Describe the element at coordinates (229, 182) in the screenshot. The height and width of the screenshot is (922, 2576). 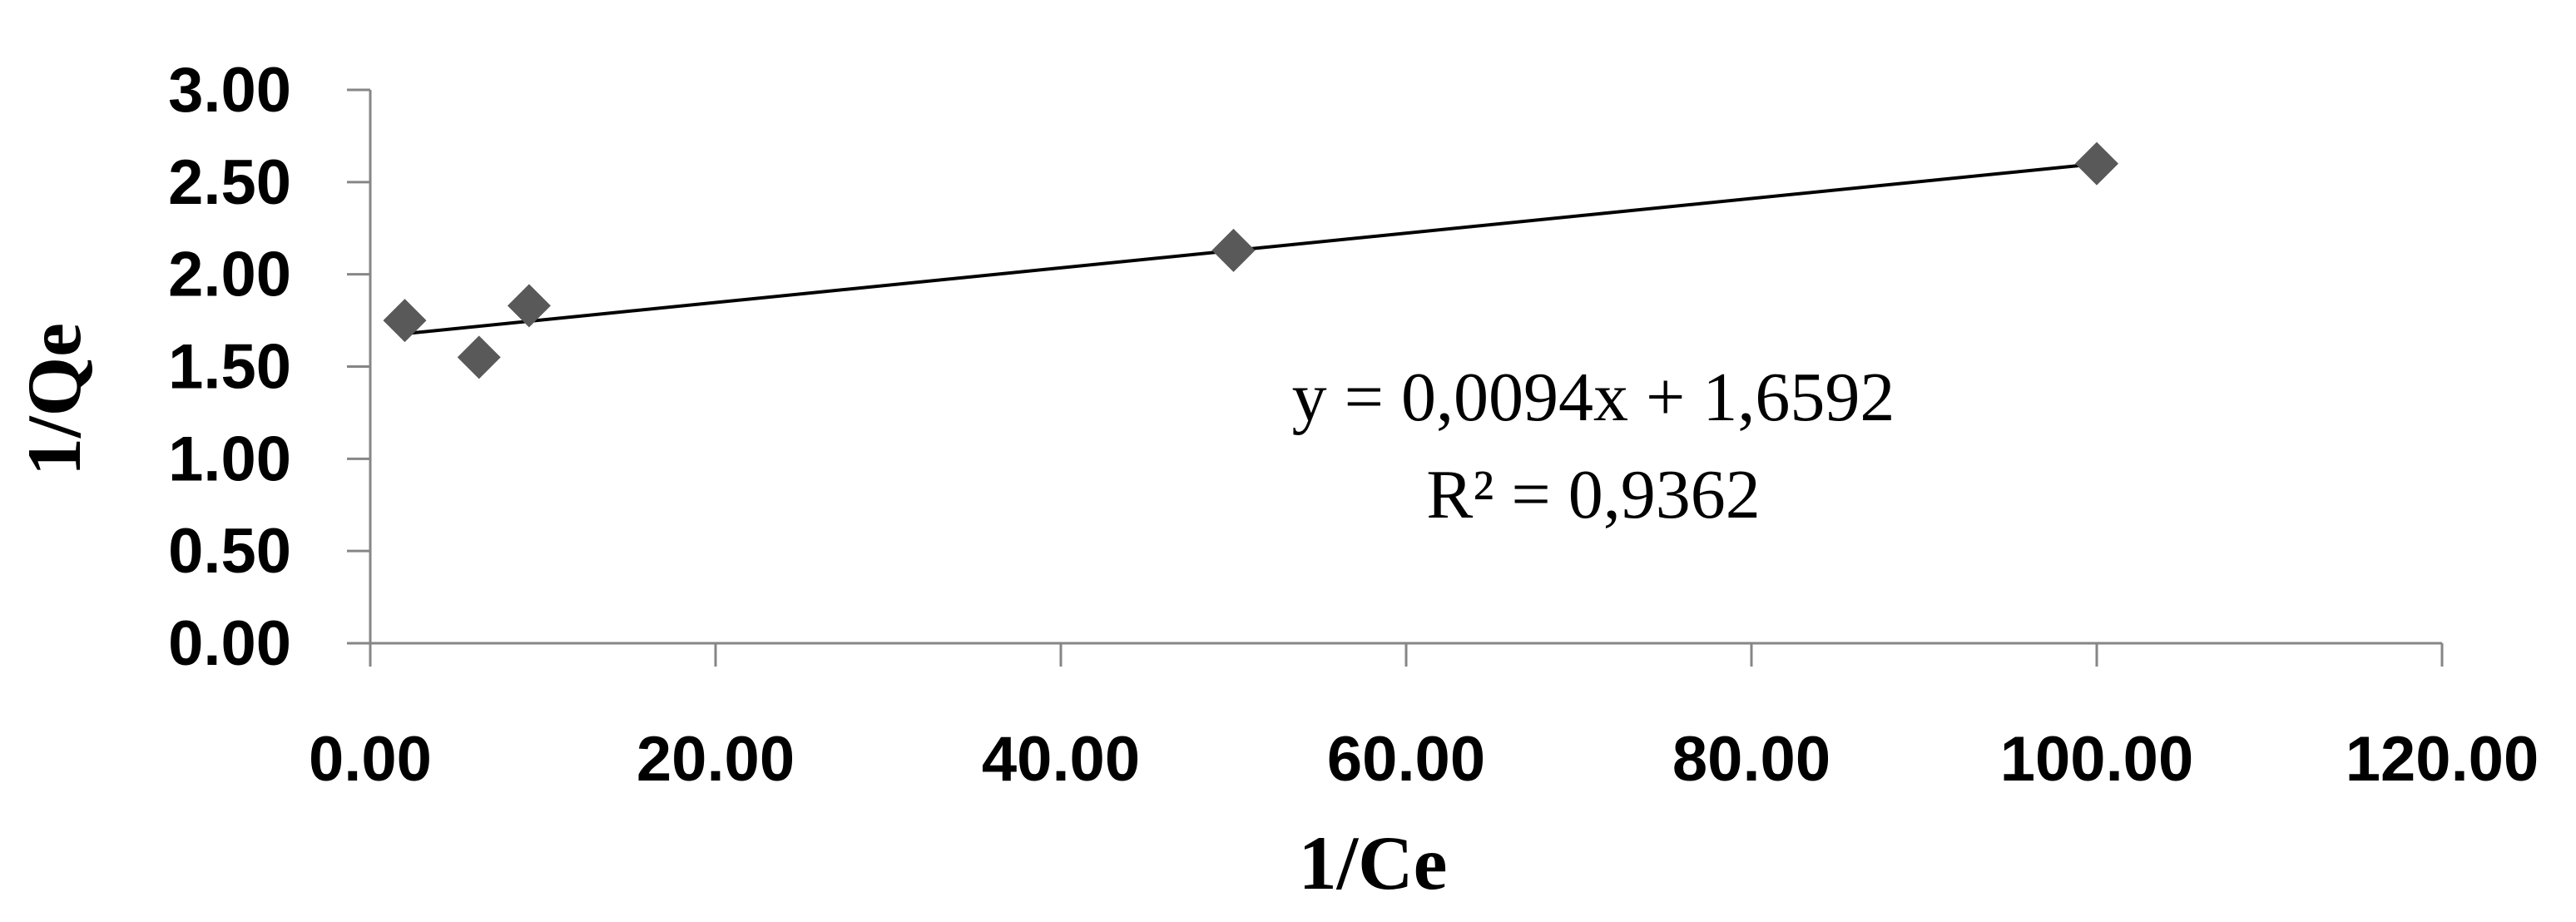
I see `y-tick-label: 2.50` at that location.